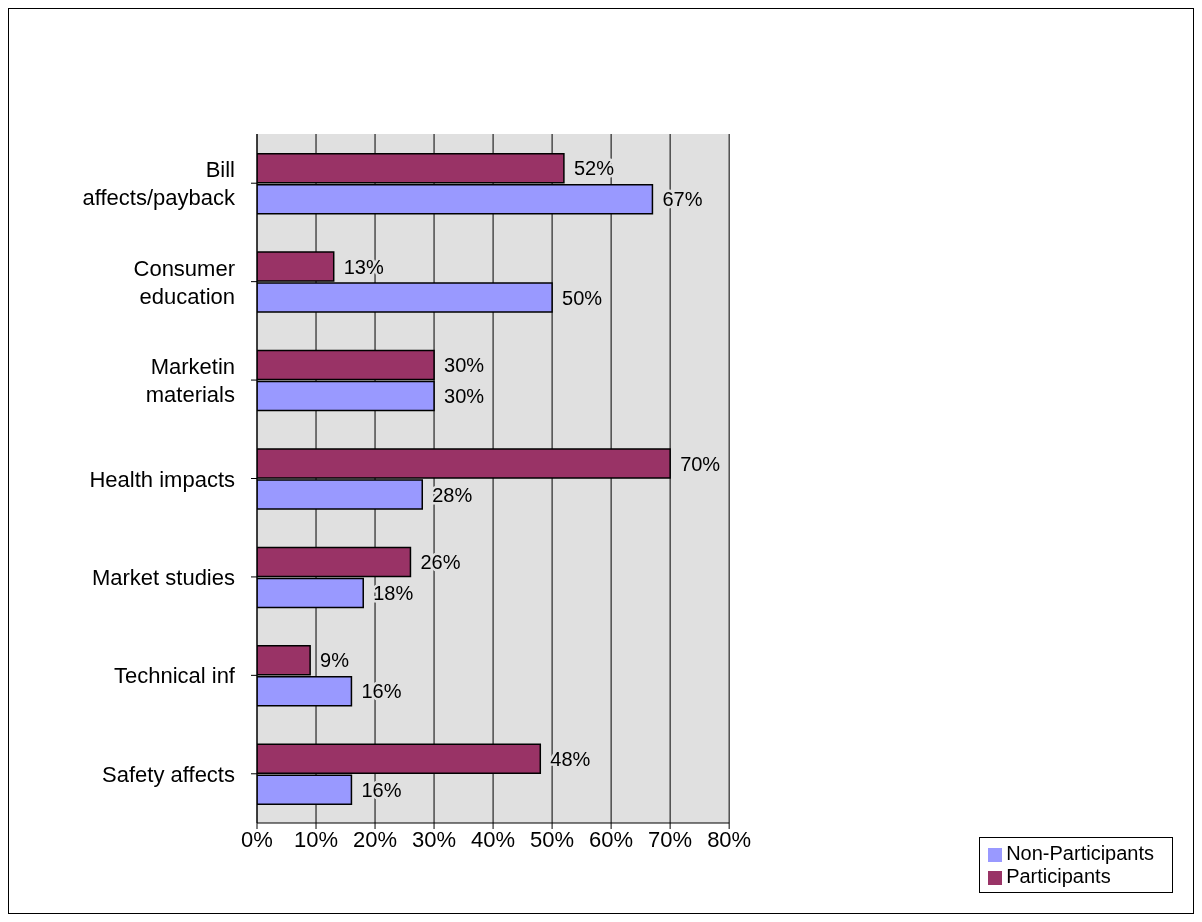  I want to click on x-tick-label: 20%, so click(375, 839).